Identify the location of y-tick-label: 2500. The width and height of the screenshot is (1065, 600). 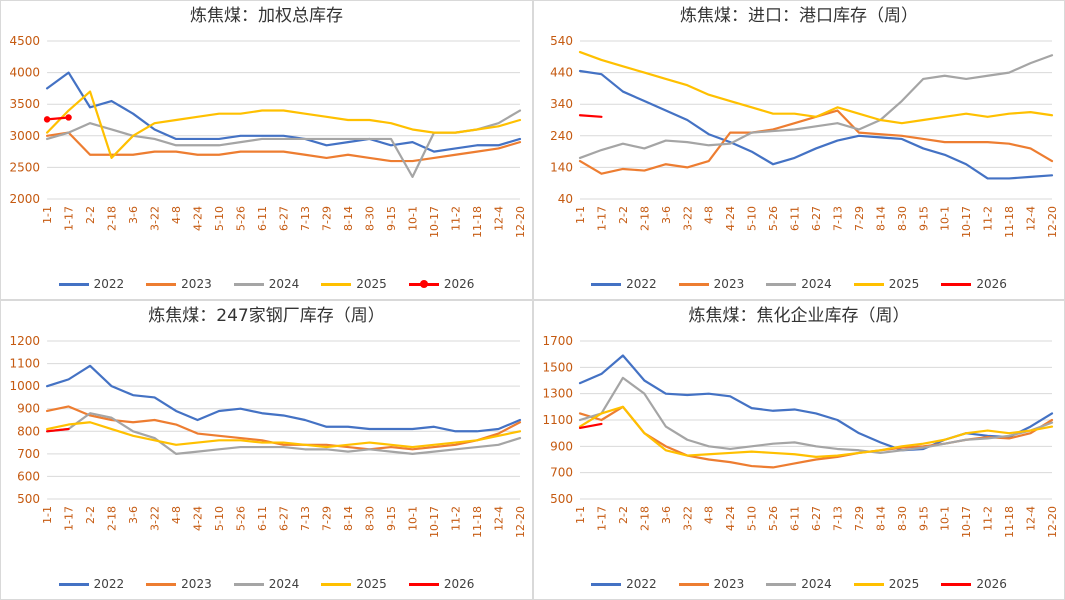
(24, 167).